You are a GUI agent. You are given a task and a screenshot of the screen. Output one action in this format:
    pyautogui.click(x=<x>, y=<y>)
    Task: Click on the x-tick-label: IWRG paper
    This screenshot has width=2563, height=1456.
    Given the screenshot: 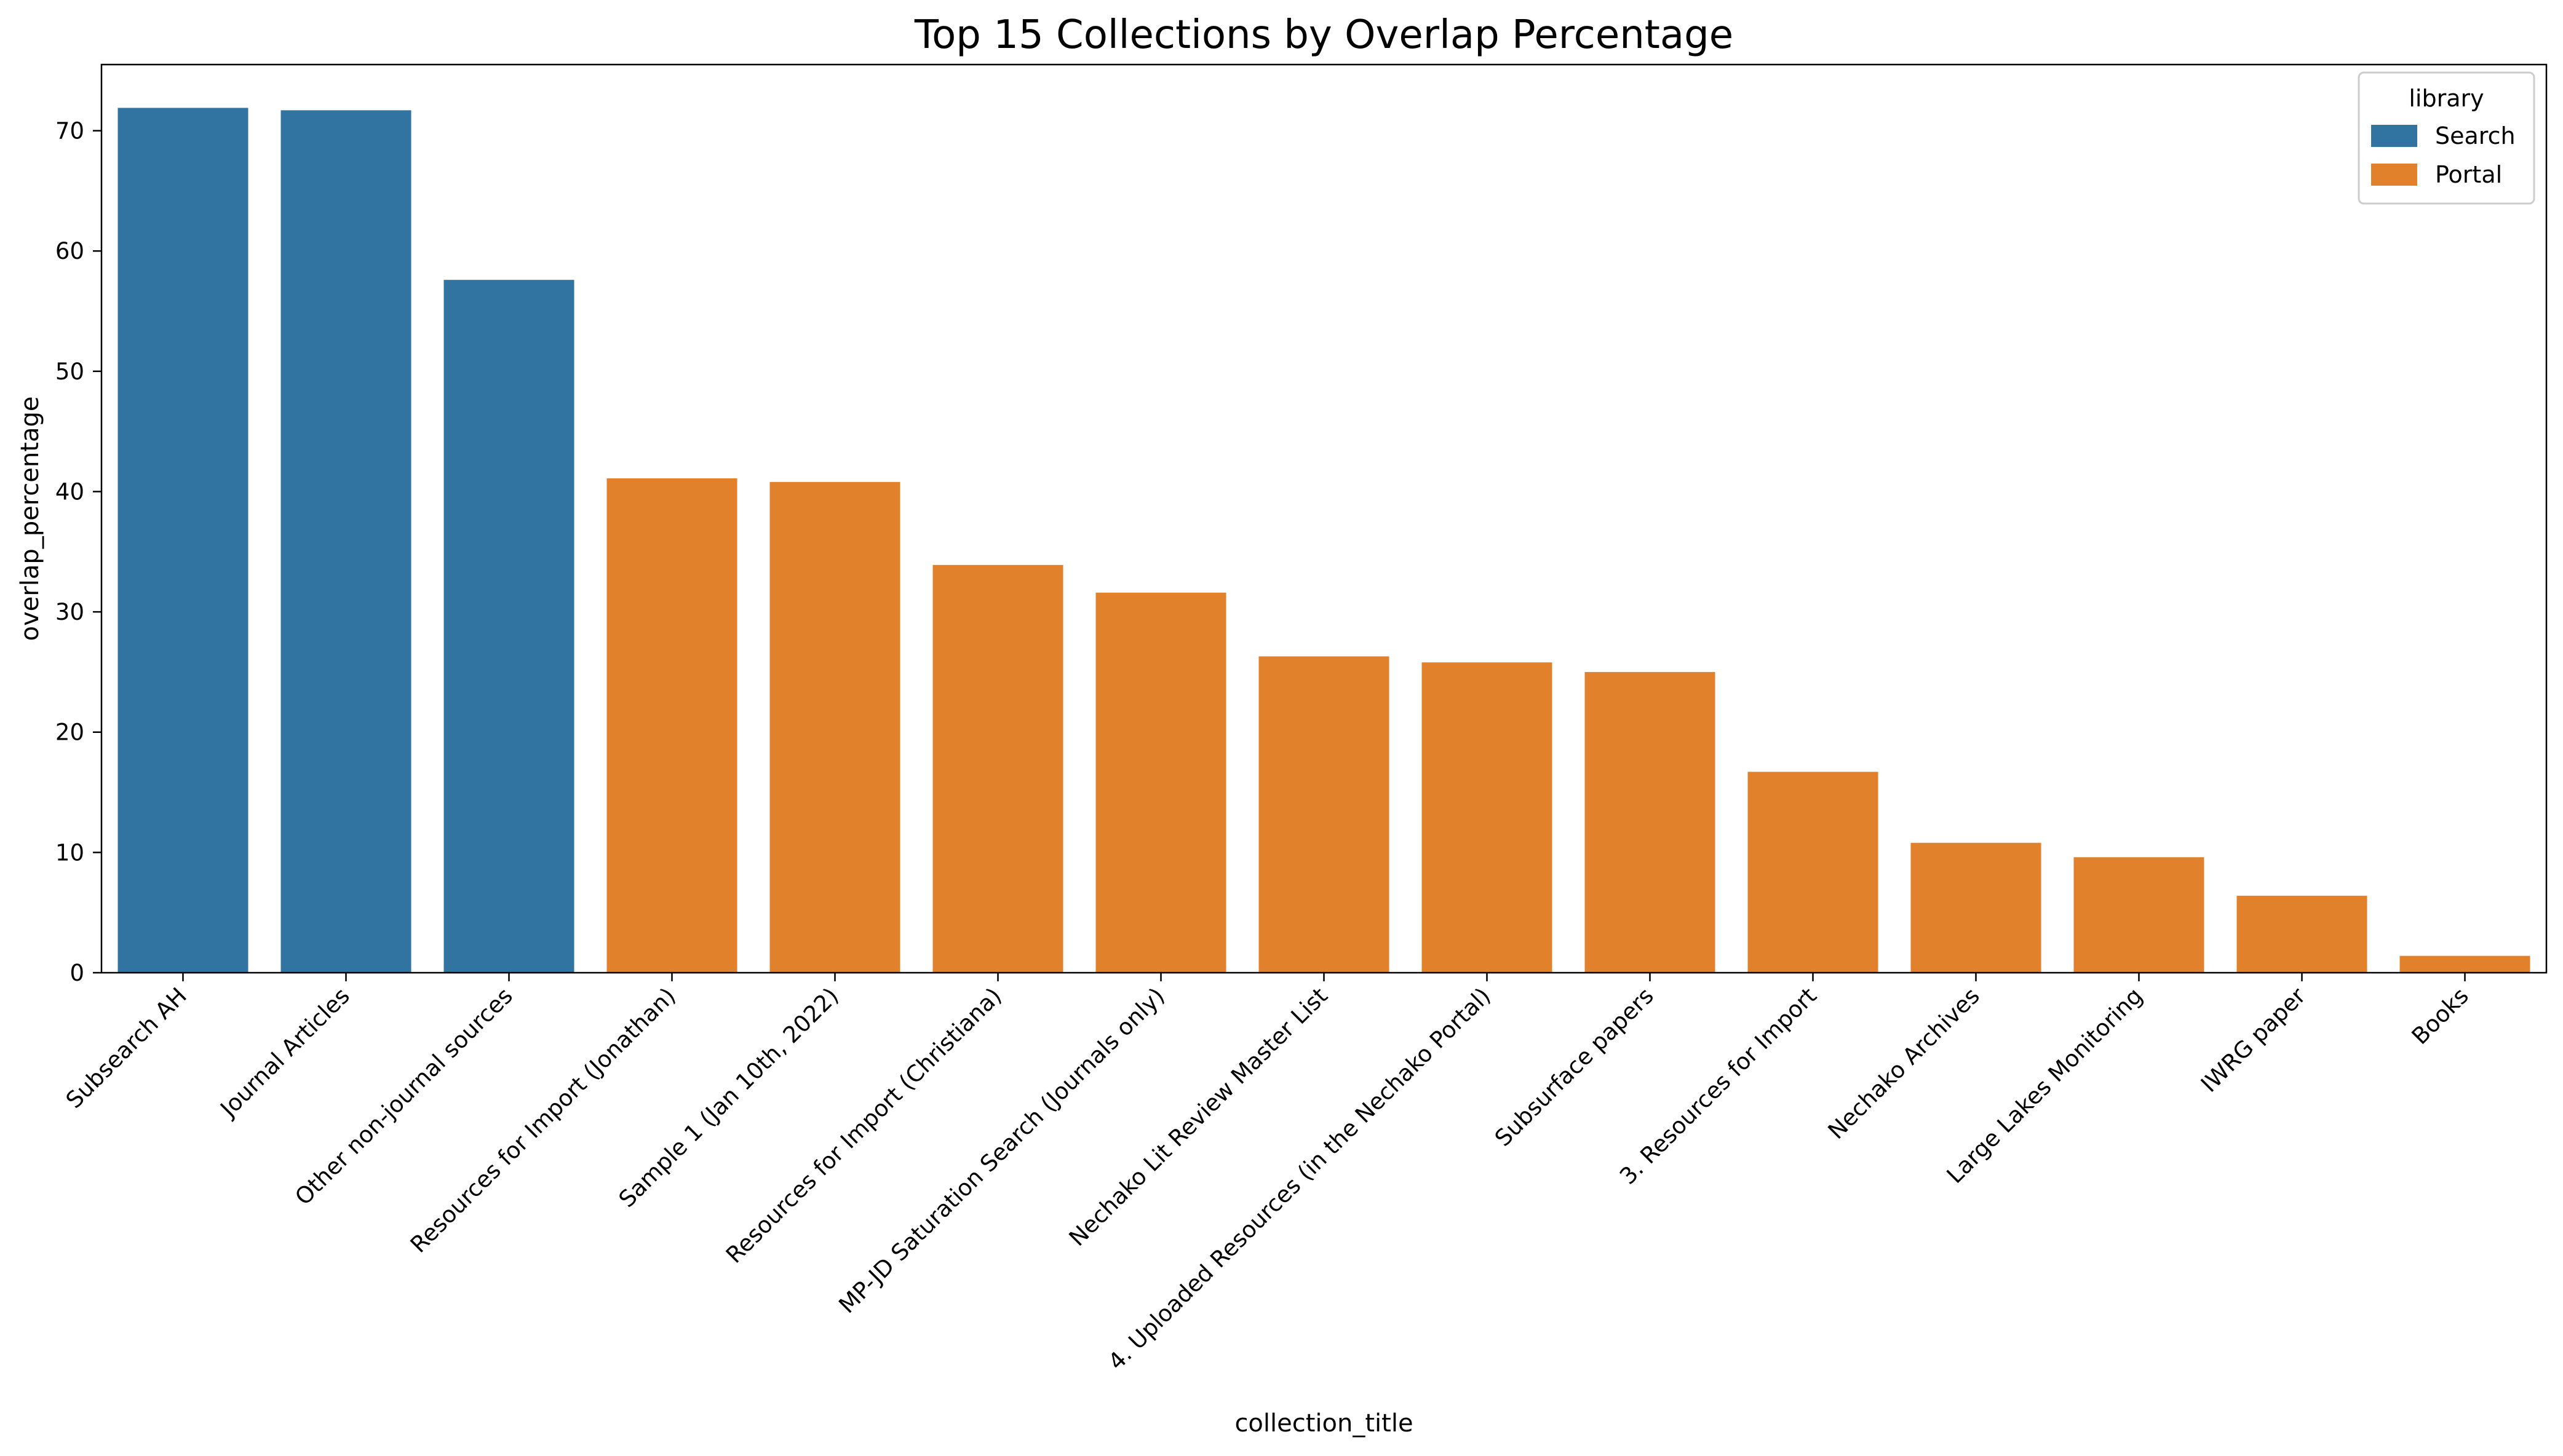 What is the action you would take?
    pyautogui.click(x=2253, y=1039)
    